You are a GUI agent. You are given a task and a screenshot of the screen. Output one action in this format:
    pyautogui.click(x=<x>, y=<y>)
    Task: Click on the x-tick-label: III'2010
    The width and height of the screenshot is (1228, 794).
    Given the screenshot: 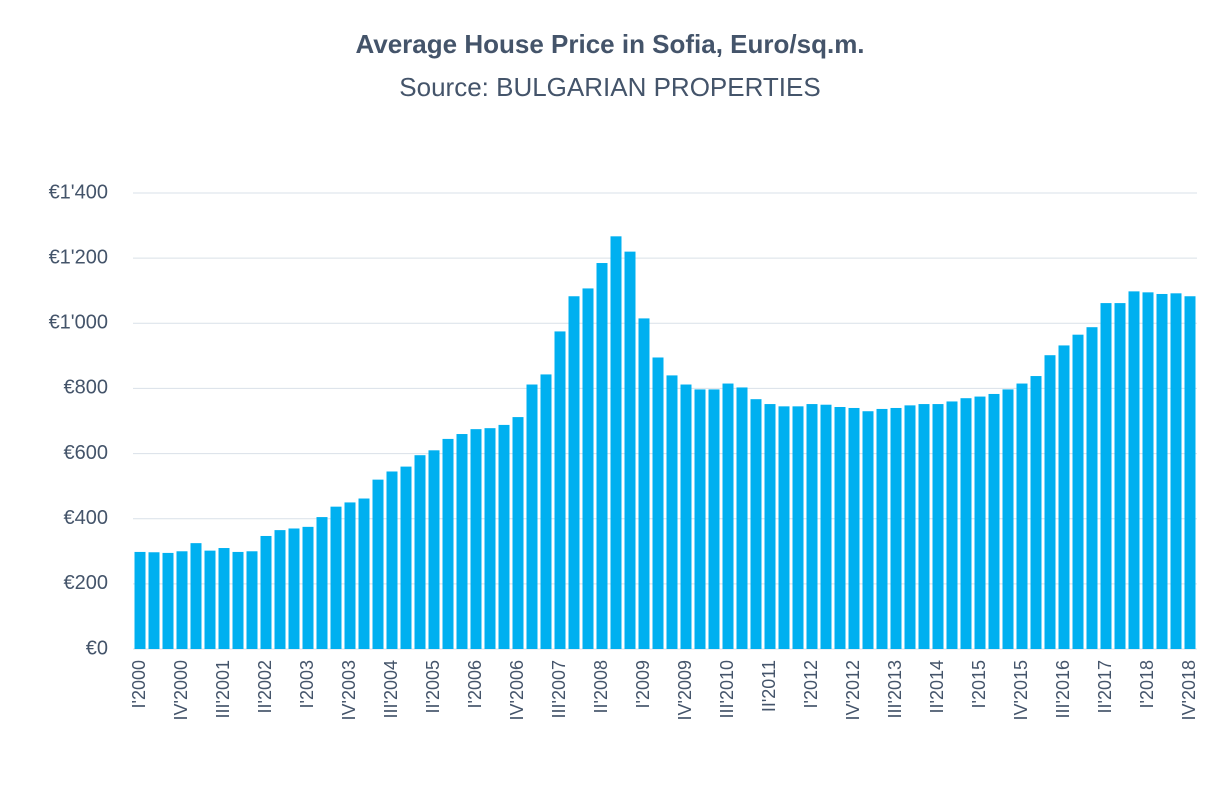 What is the action you would take?
    pyautogui.click(x=727, y=689)
    